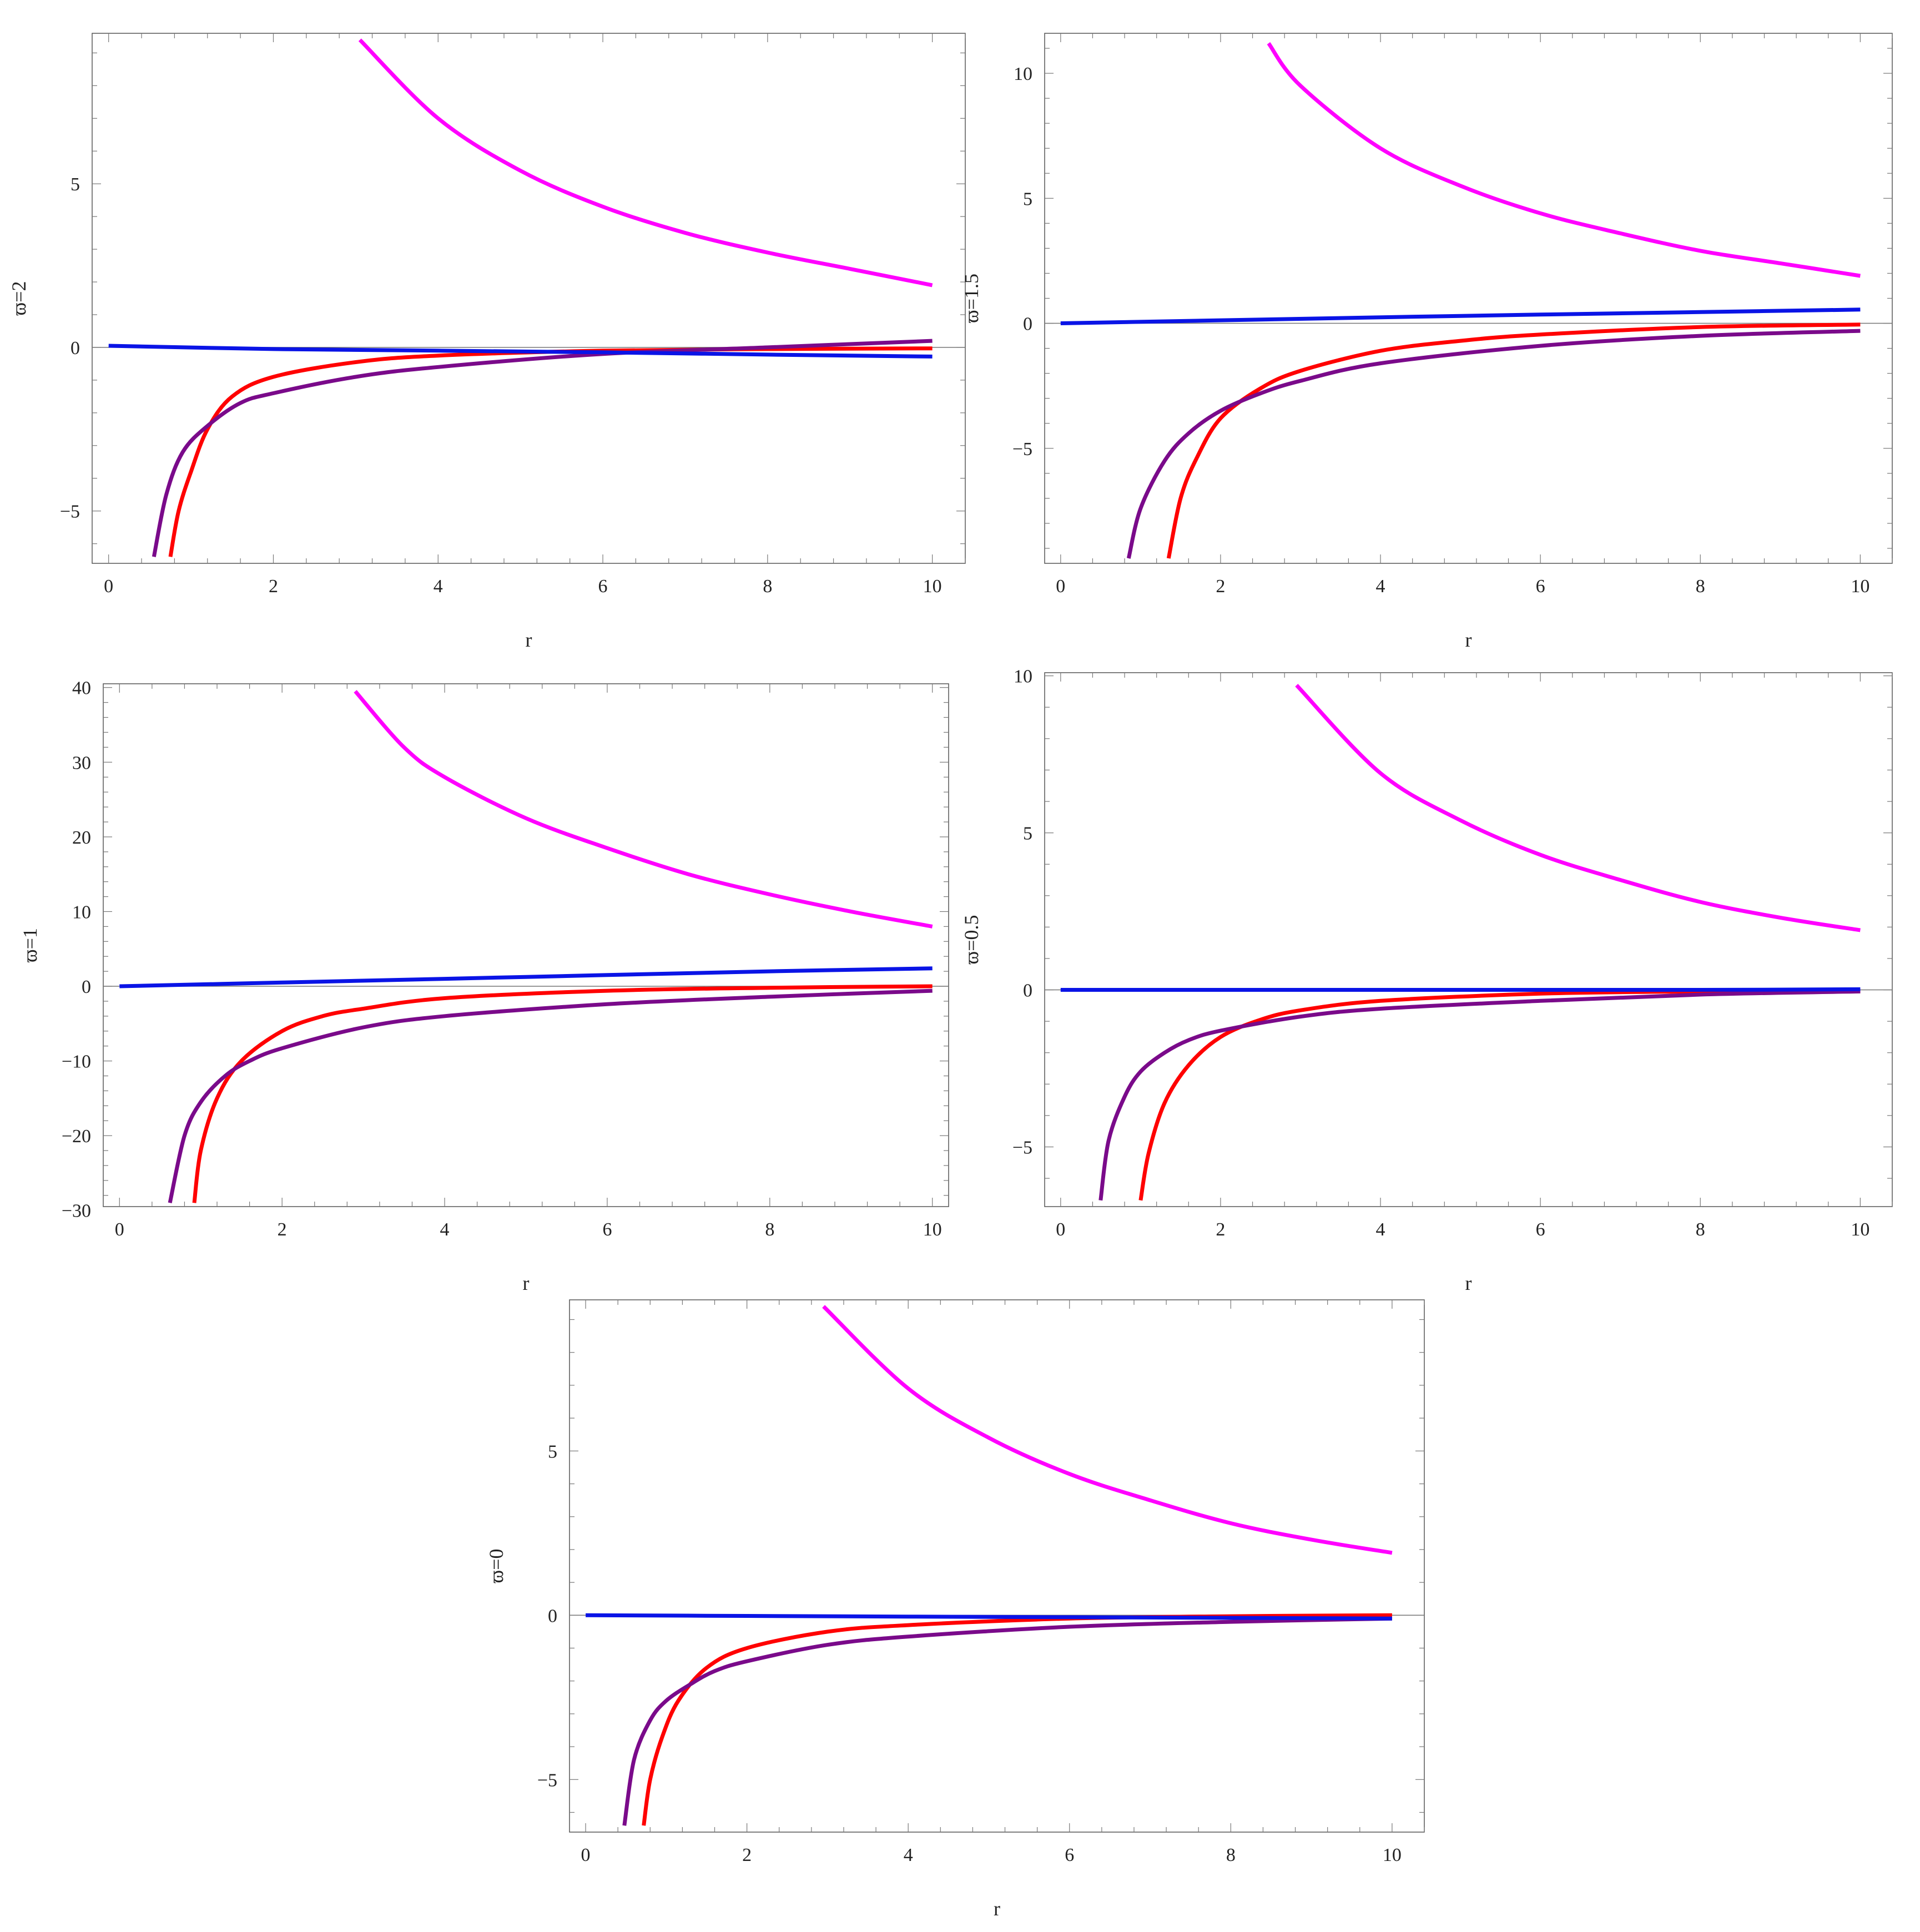 This screenshot has width=1920, height=1932. Describe the element at coordinates (81, 838) in the screenshot. I see `y-tick-label: 20` at that location.